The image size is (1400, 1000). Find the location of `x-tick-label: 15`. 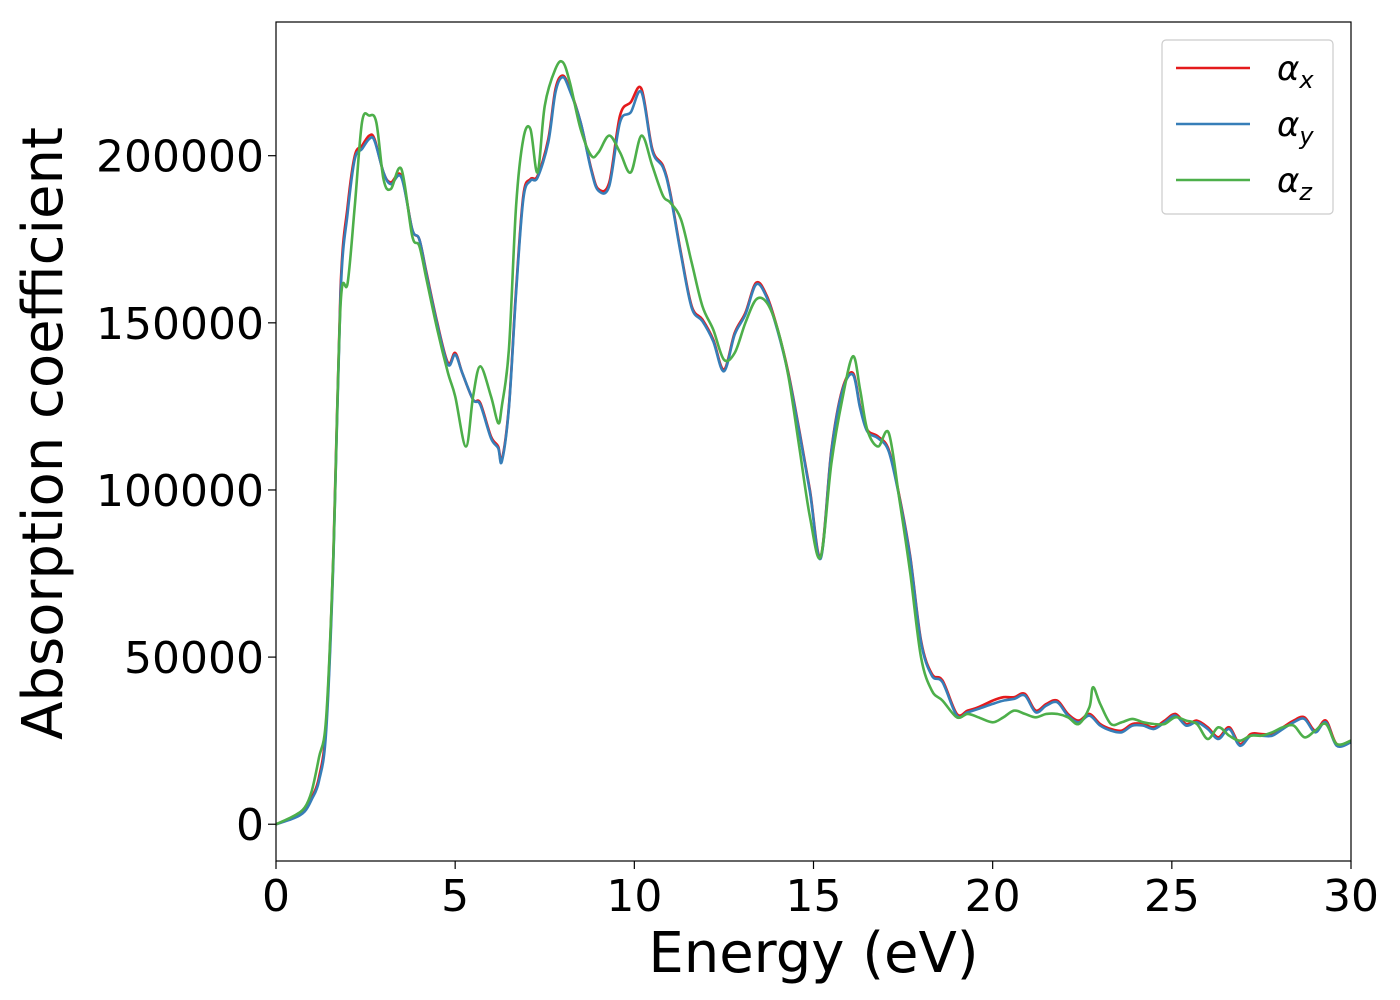

x-tick-label: 15 is located at coordinates (814, 896).